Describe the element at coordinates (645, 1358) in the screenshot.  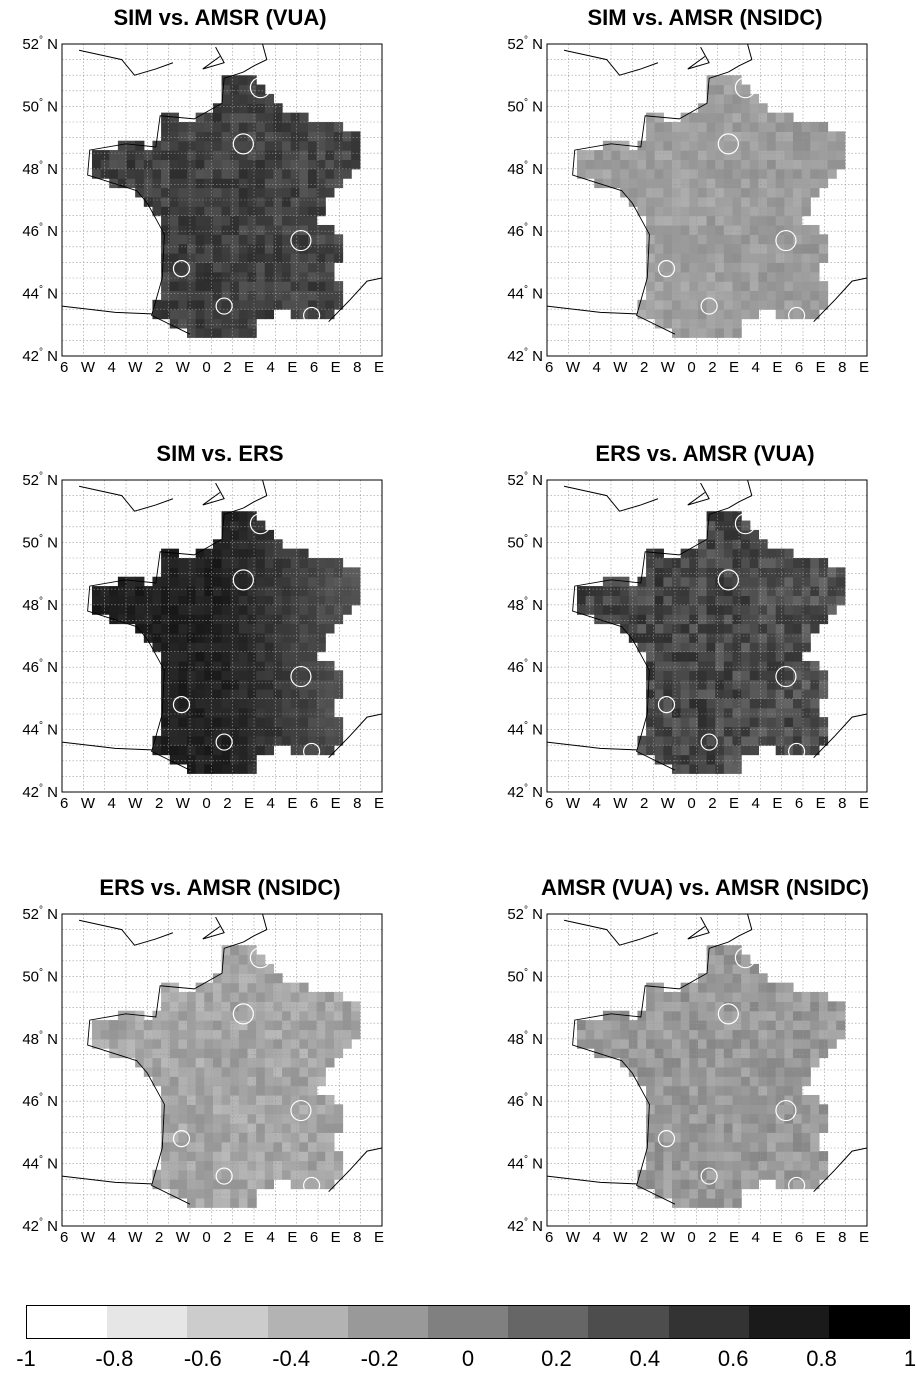
I see `colorbar-tick-label: 0.4` at that location.